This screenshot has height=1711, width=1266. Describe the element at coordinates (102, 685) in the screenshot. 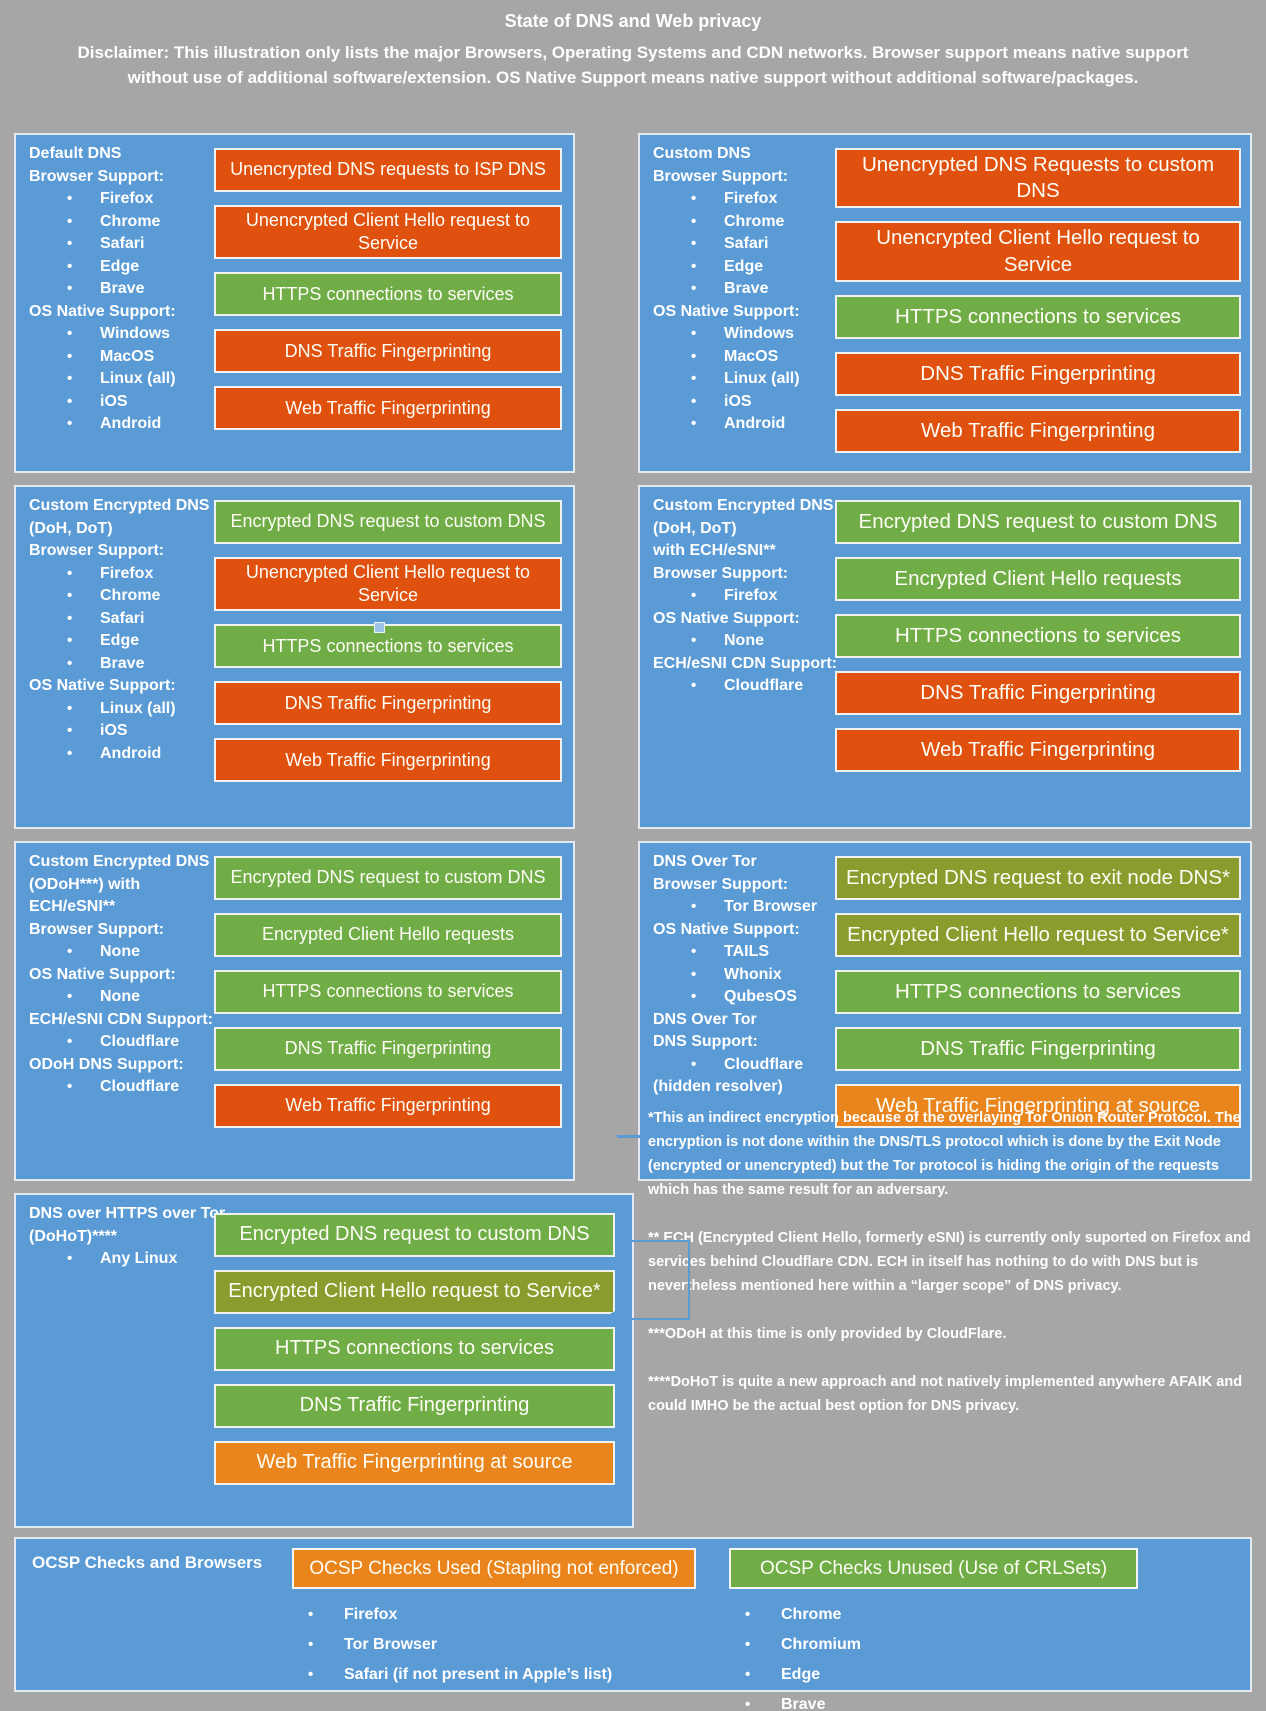

I see `label-text: OS Native Support:` at that location.